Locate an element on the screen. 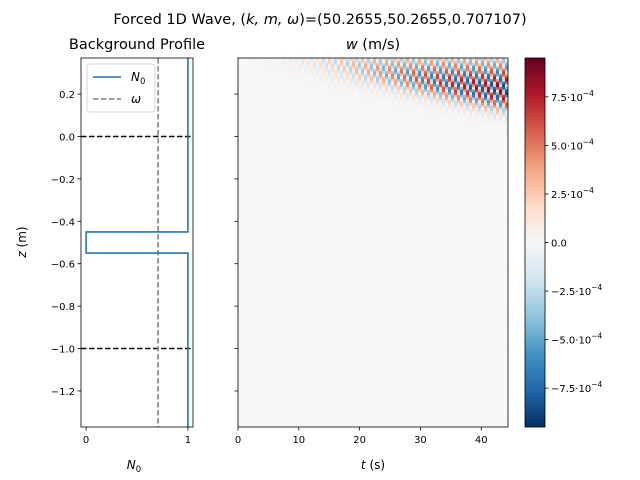 Image resolution: width=640 pixels, height=480 pixels. legend-n0-label: N0 is located at coordinates (138, 78).